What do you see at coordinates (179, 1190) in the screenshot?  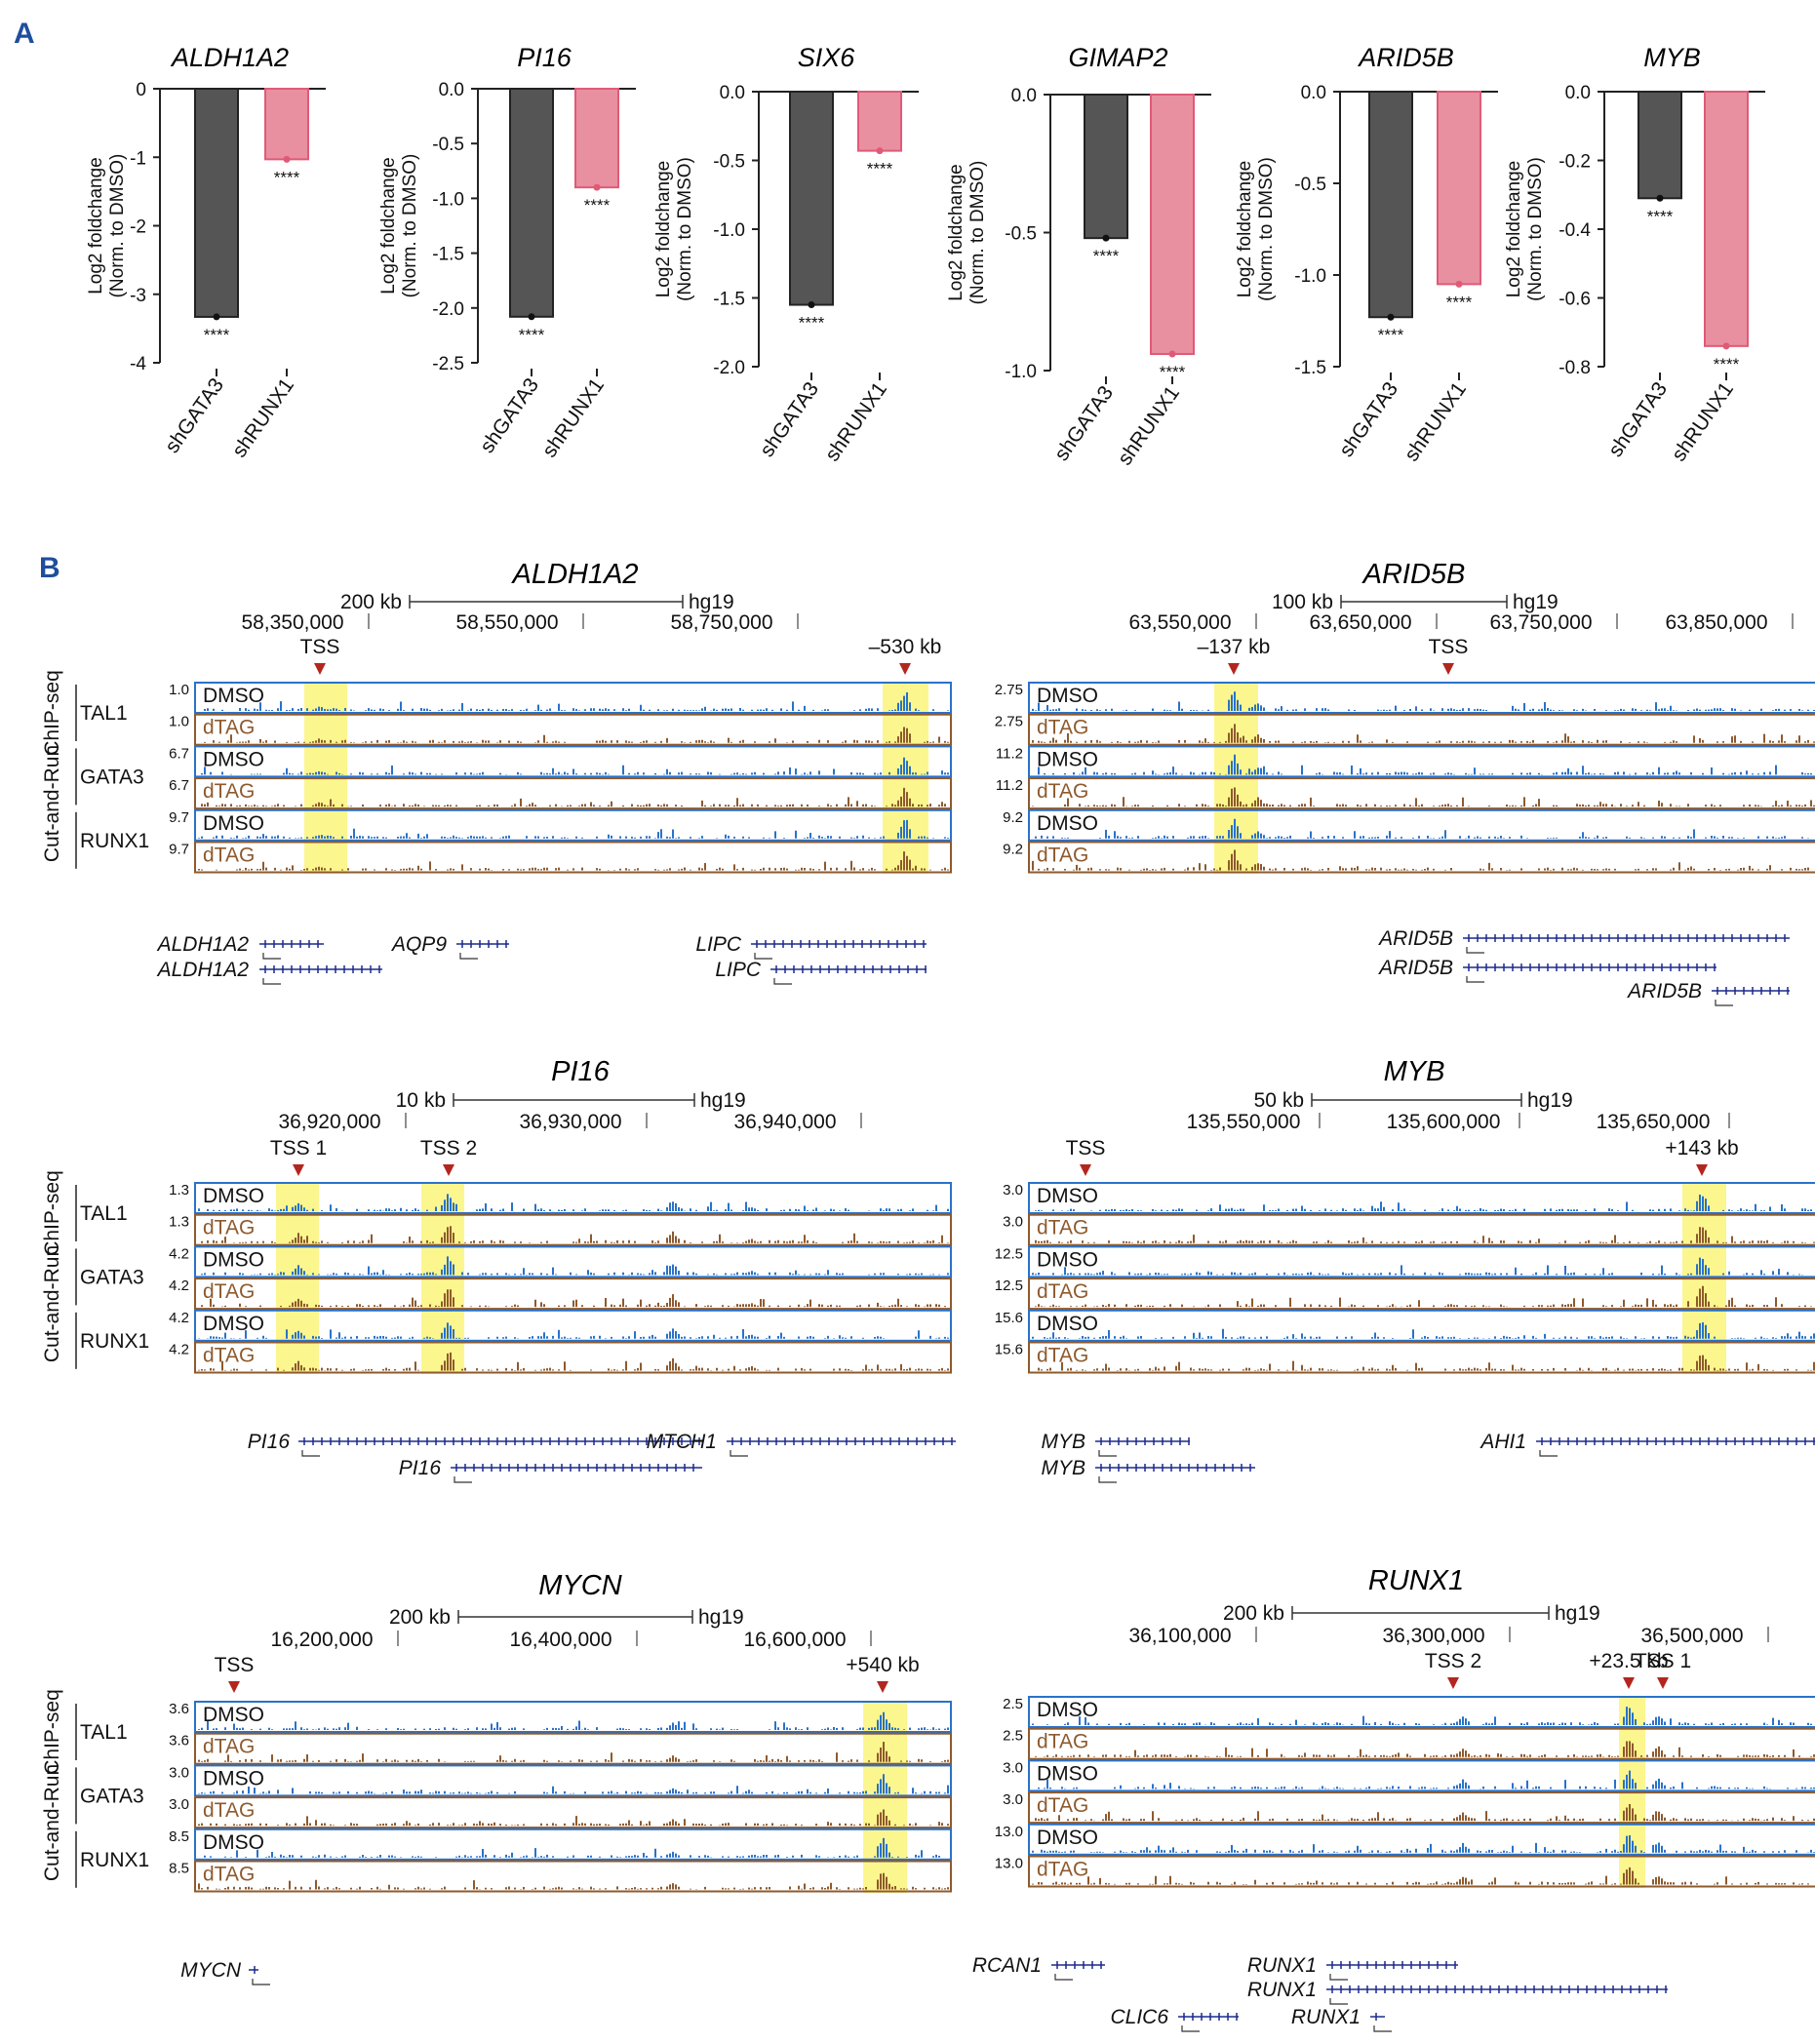 I see `track-max-value: 1.3` at bounding box center [179, 1190].